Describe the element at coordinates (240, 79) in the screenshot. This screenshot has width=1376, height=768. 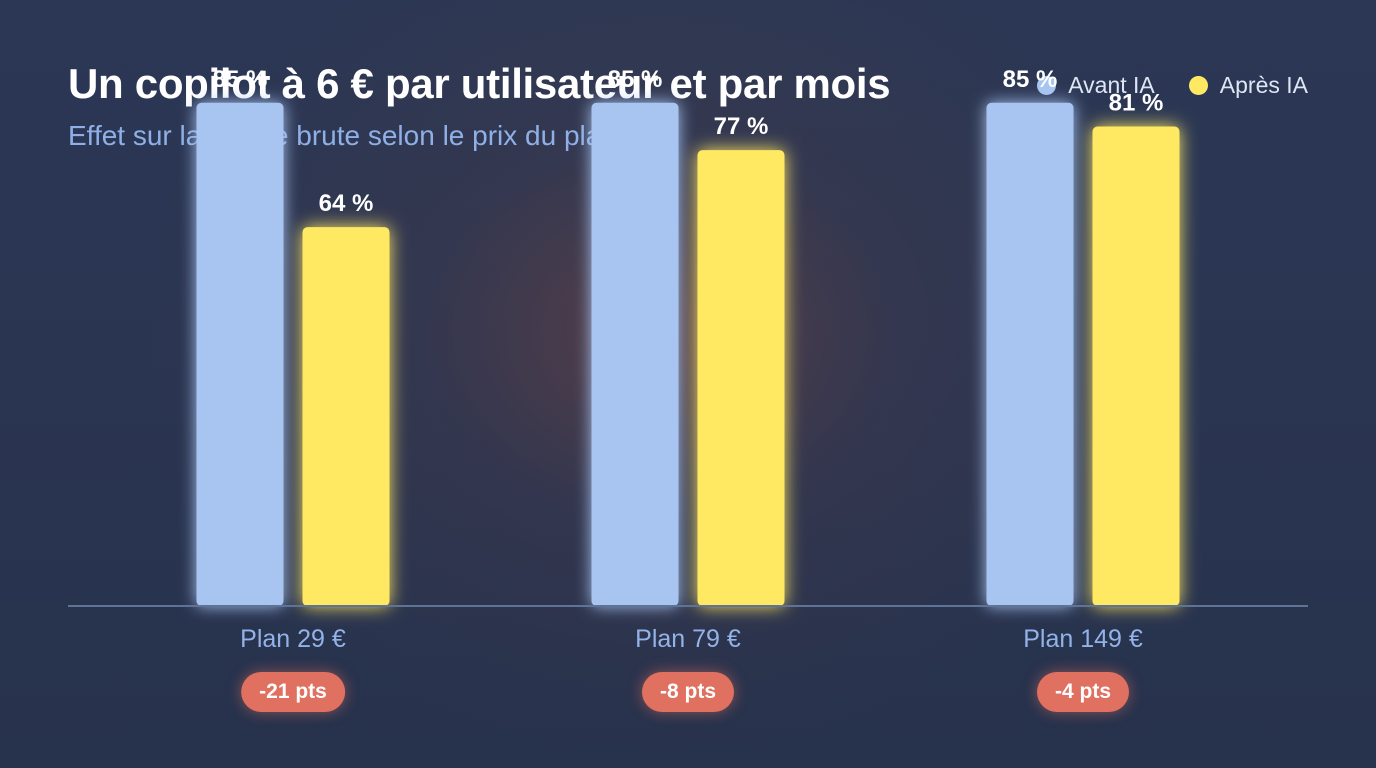
I see `value-label-avant-1: 85 %` at that location.